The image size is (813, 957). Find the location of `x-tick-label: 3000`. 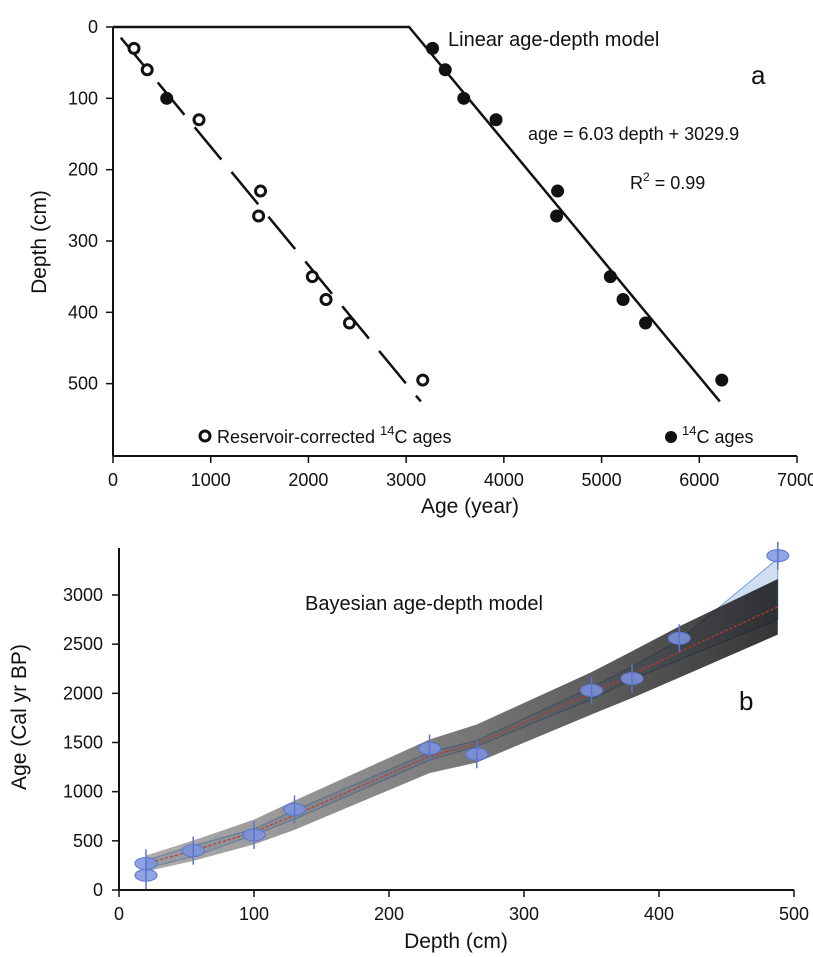

x-tick-label: 3000 is located at coordinates (406, 480).